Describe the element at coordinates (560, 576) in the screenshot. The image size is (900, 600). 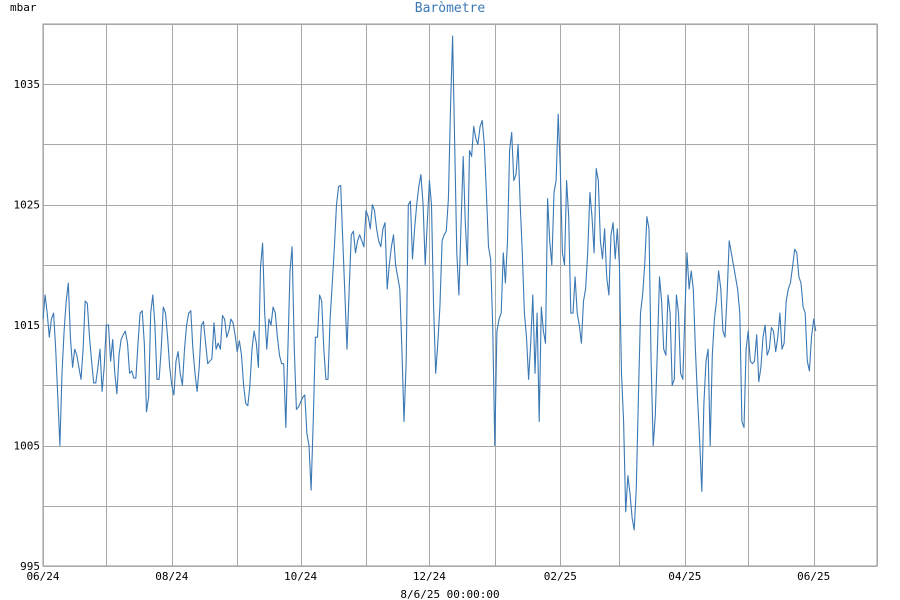
I see `x-tick-label: 02/25` at that location.